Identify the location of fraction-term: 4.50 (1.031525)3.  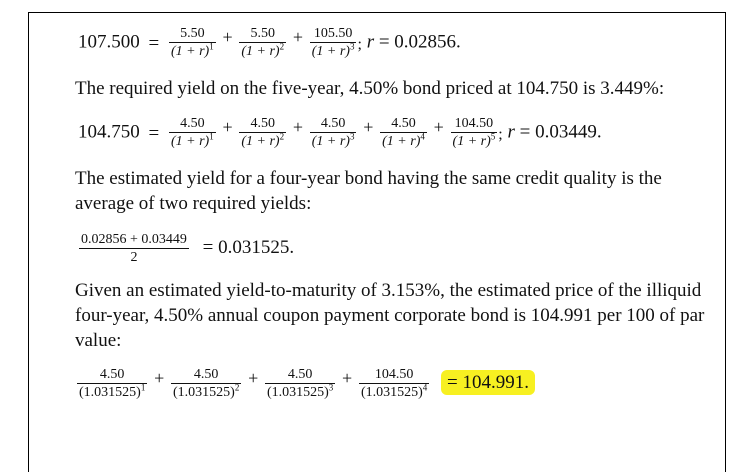
(300, 384).